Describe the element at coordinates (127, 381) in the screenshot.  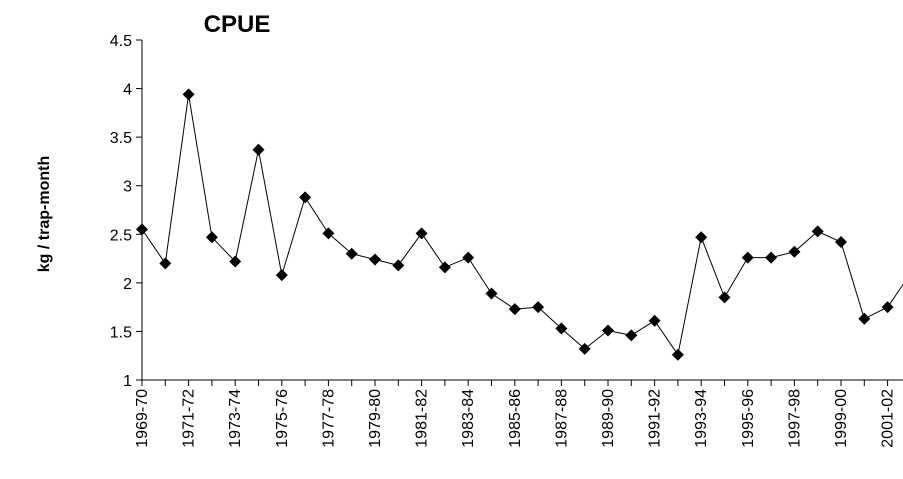
I see `y-tick-label: 1` at that location.